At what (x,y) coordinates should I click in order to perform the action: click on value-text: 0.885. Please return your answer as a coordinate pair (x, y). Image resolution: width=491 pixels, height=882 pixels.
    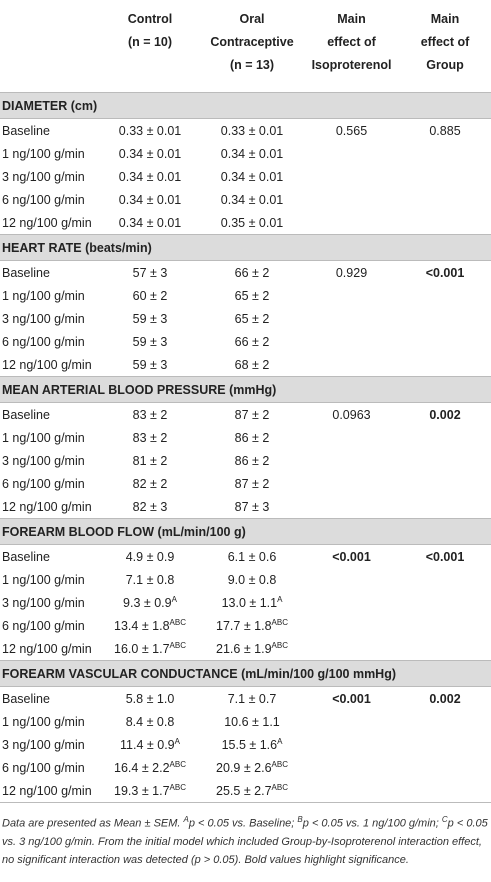
    Looking at the image, I should click on (445, 130).